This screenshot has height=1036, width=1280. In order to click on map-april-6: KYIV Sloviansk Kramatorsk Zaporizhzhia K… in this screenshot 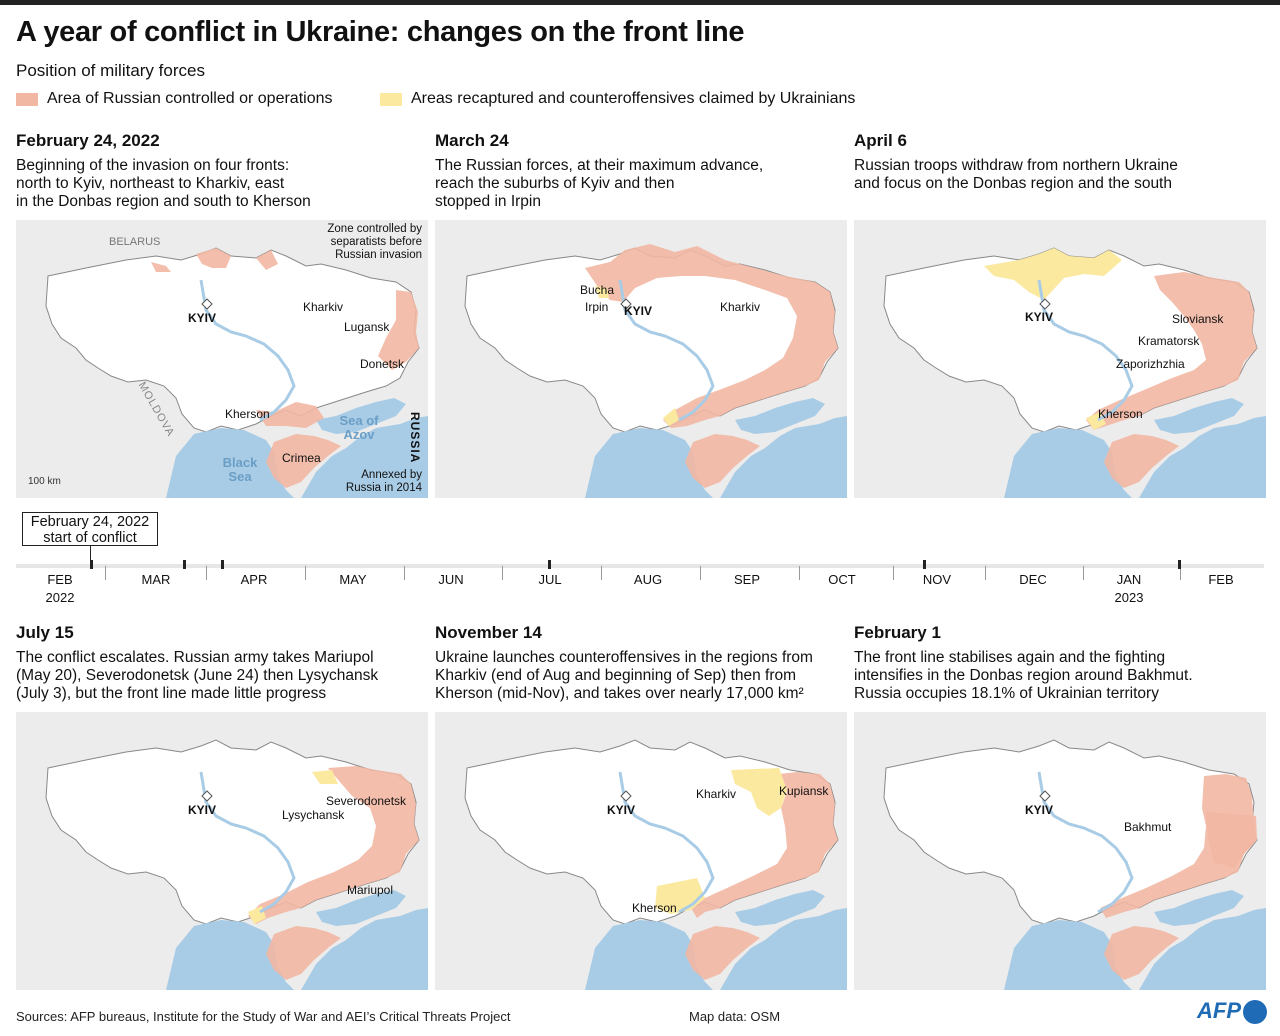, I will do `click(1060, 359)`.